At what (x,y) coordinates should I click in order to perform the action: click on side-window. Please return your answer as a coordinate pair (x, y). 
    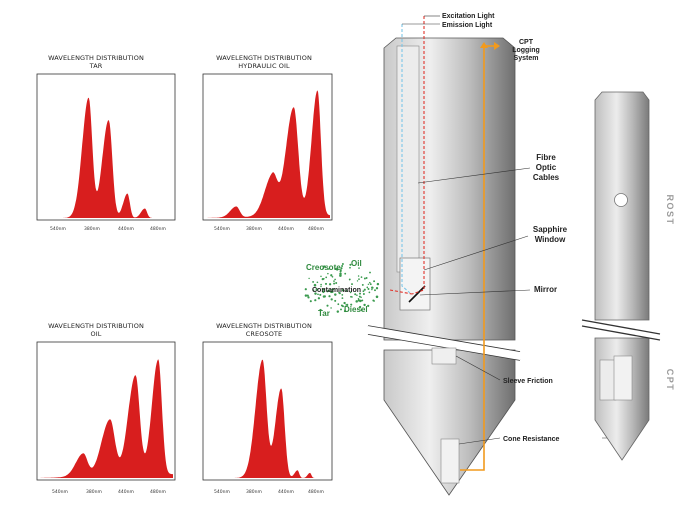
    Looking at the image, I should click on (621, 200).